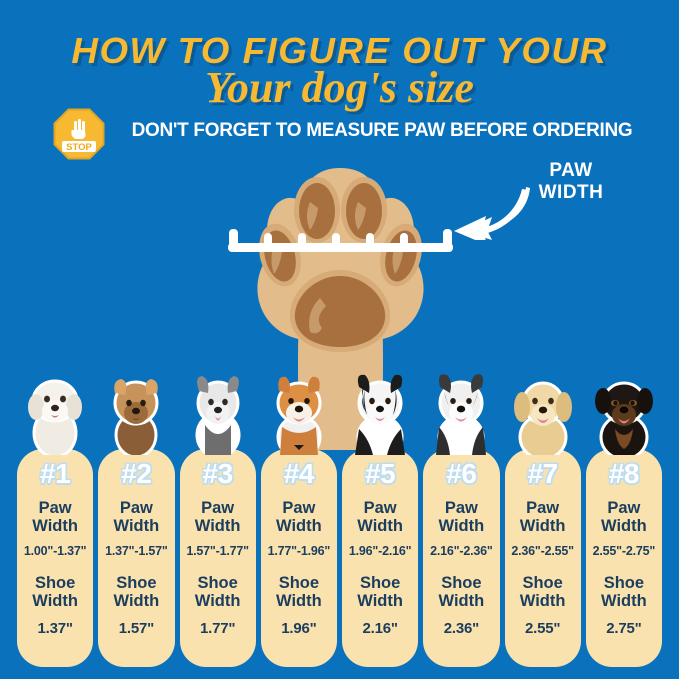 This screenshot has height=679, width=679. What do you see at coordinates (571, 170) in the screenshot?
I see `paw-width-callout-line1: PAW` at bounding box center [571, 170].